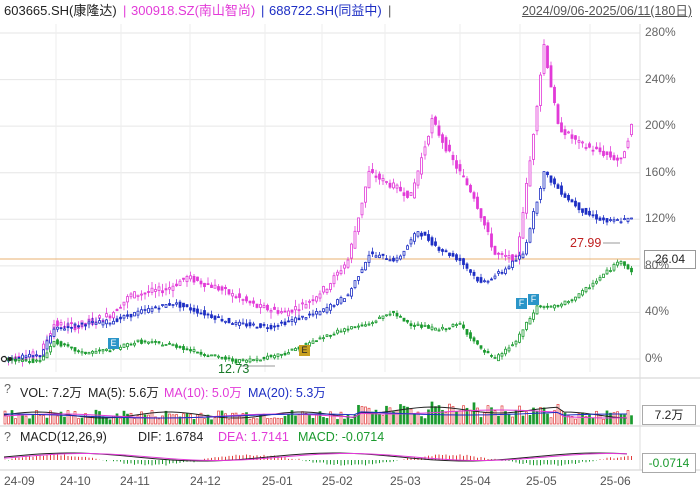 This screenshot has width=700, height=495. Describe the element at coordinates (60, 10) in the screenshot. I see `legend-stock-1: 603665.SH(康隆达)` at that location.